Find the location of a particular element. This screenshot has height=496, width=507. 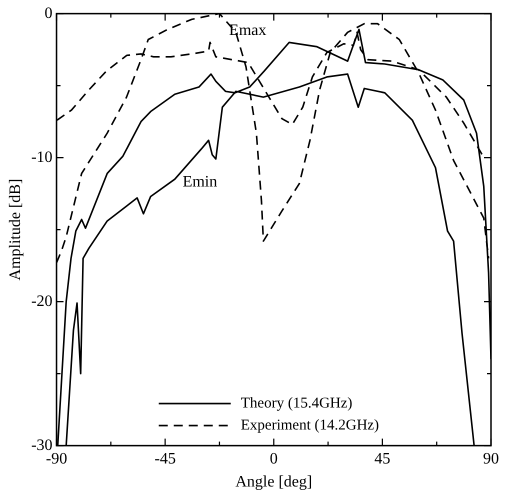

legend-label: Experiment (14.2GHz) is located at coordinates (310, 426).